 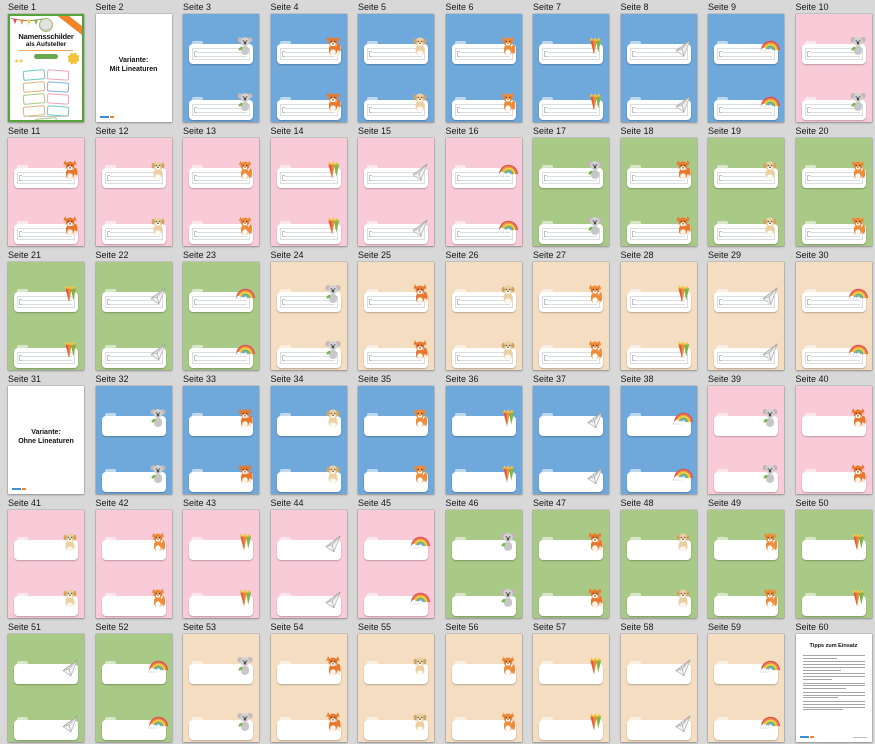 I want to click on koala-icon, so click(x=245, y=102).